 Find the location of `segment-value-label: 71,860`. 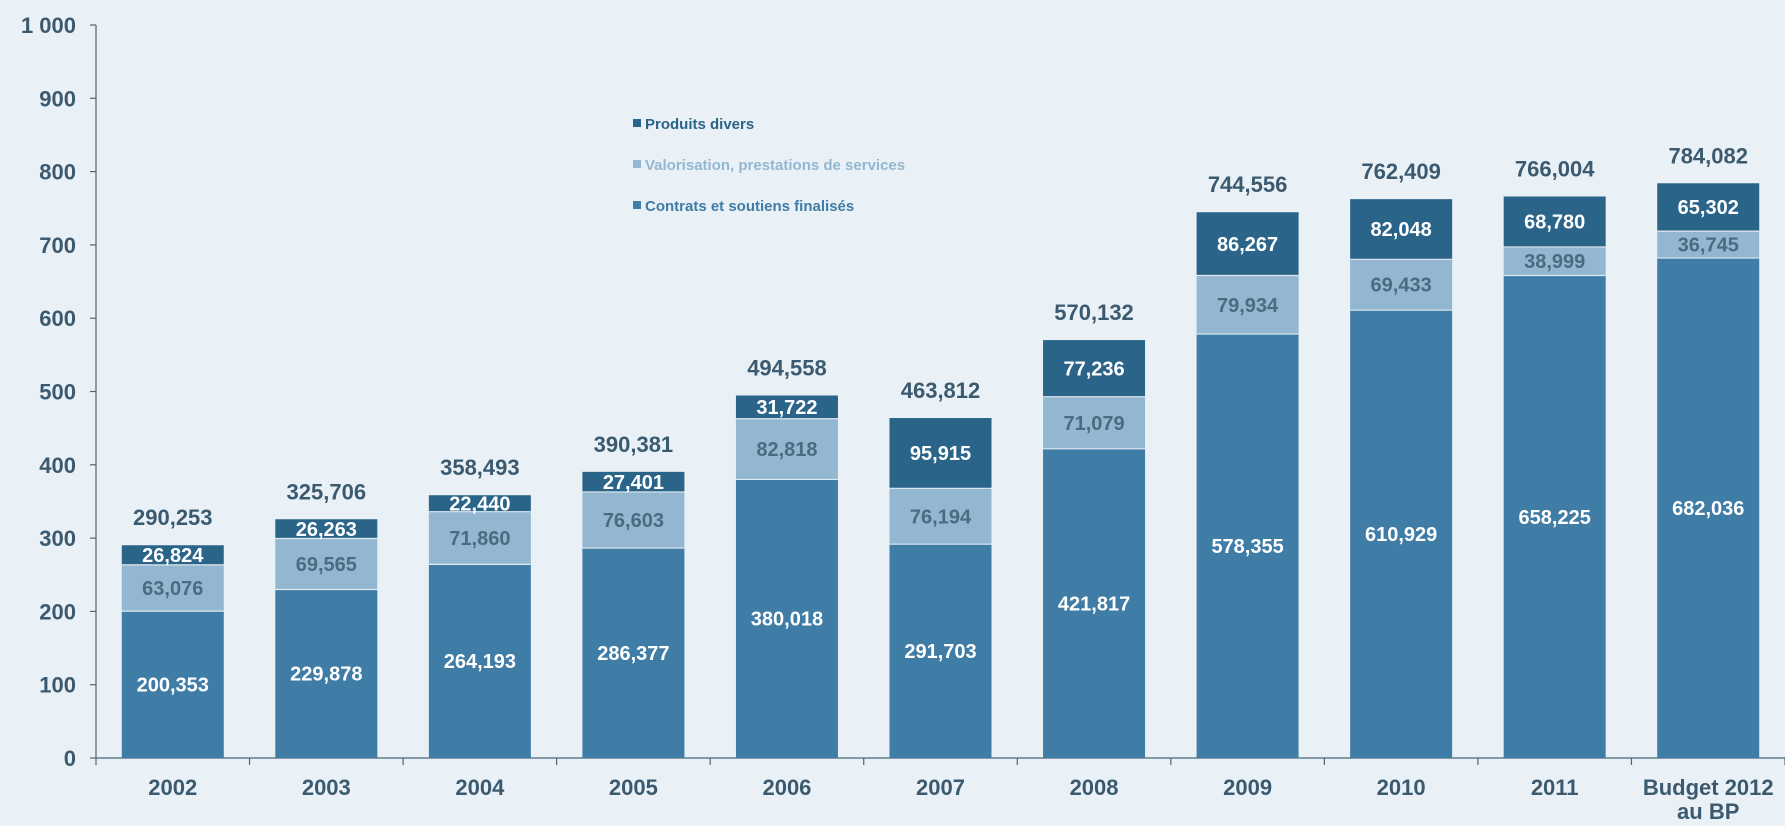

segment-value-label: 71,860 is located at coordinates (479, 539).